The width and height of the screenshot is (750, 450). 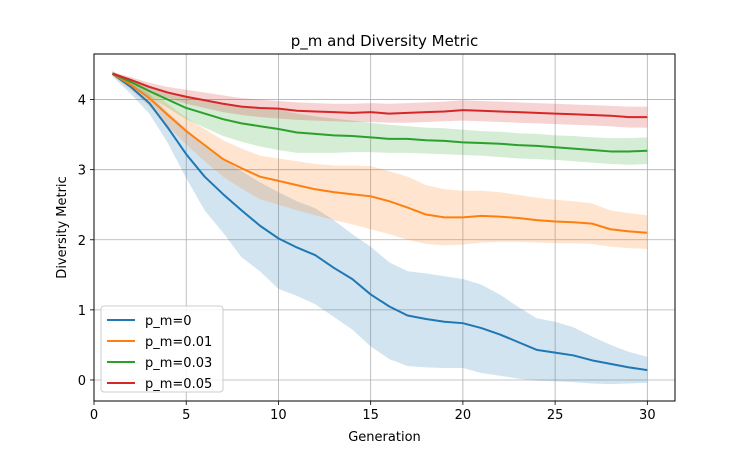 I want to click on chart-title: p_m and Diversity Metric, so click(x=385, y=41).